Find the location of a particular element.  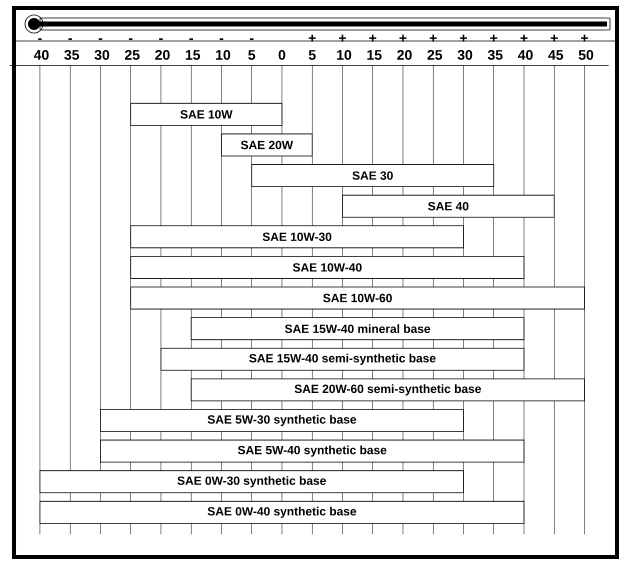

x-tick-label: - 25 is located at coordinates (132, 49).